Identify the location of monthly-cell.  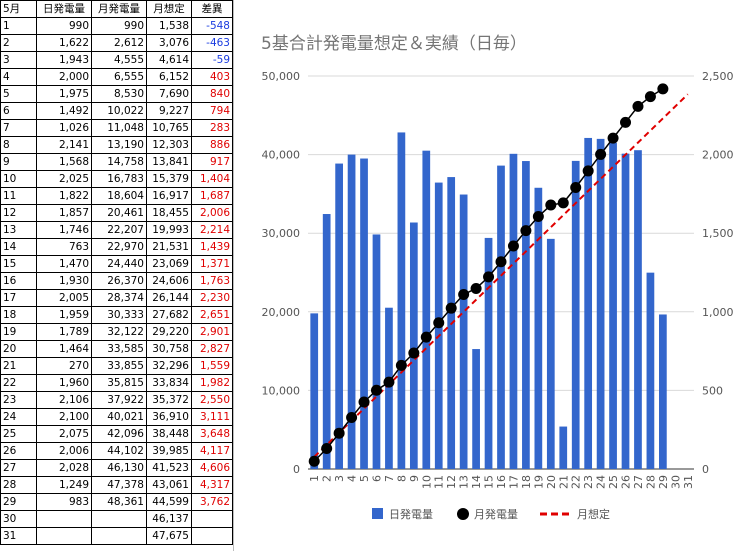
(119, 536).